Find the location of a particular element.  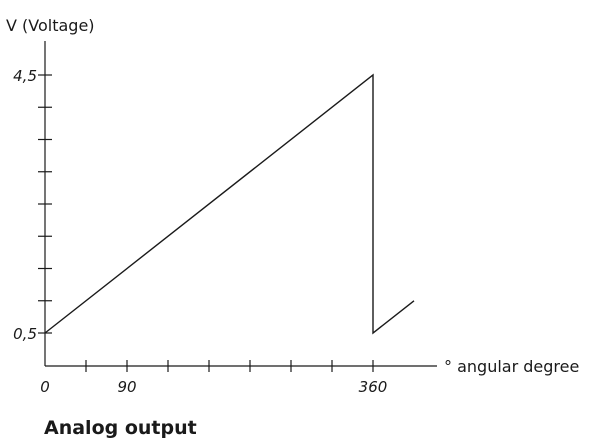

x-axis-label: ° angular degree is located at coordinates (511, 366).